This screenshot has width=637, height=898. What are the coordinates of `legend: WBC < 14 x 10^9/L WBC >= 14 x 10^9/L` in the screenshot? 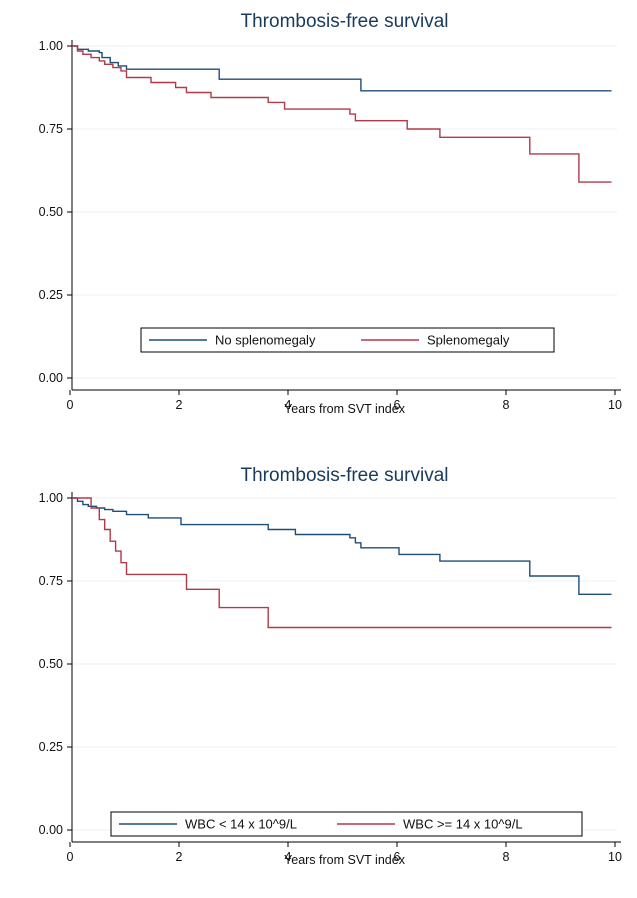 It's located at (346, 824).